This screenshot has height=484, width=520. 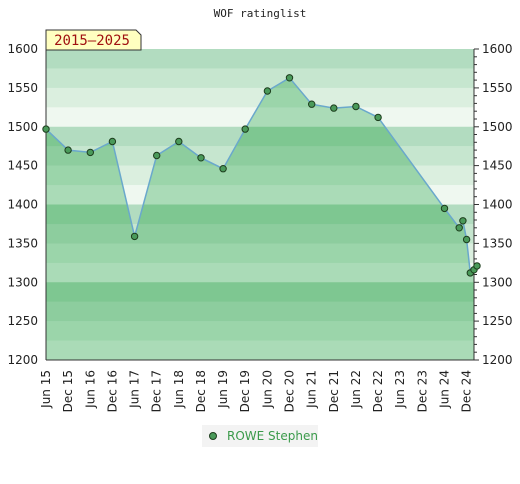 What do you see at coordinates (22, 243) in the screenshot?
I see `y-tick-label-left: 1350` at bounding box center [22, 243].